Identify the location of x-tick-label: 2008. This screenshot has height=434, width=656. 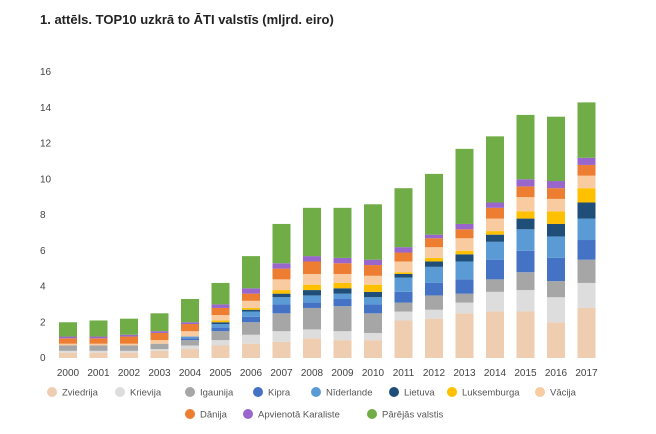
(312, 373).